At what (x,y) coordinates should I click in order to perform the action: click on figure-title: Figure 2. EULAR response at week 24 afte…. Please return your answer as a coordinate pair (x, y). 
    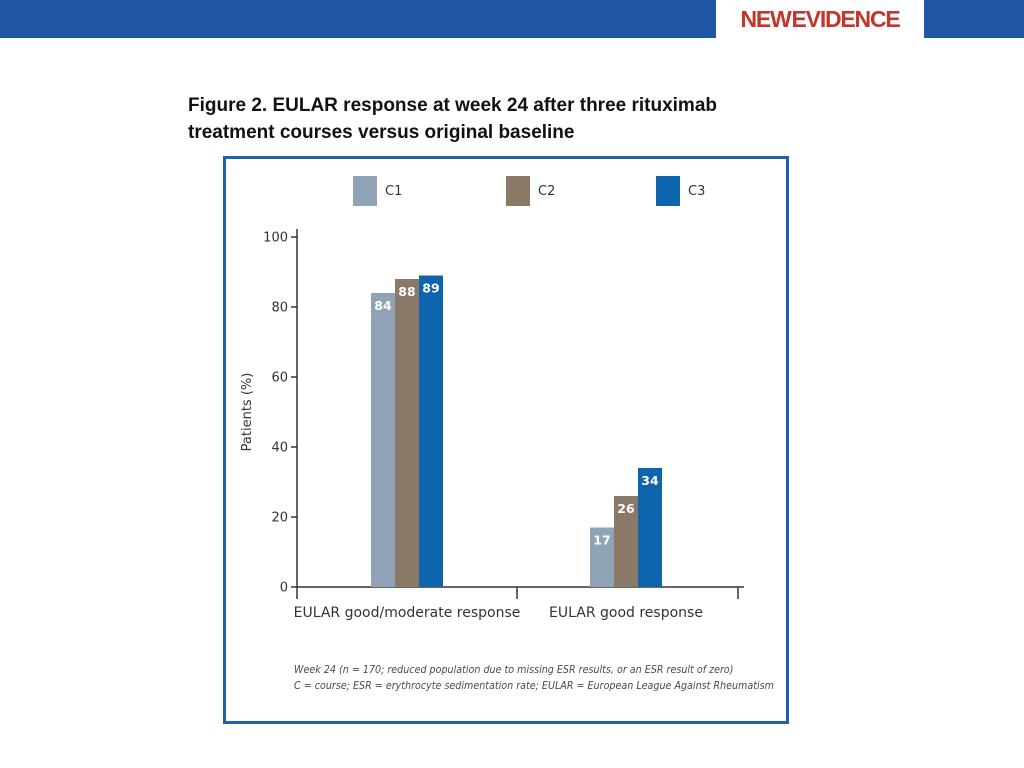
    Looking at the image, I should click on (453, 119).